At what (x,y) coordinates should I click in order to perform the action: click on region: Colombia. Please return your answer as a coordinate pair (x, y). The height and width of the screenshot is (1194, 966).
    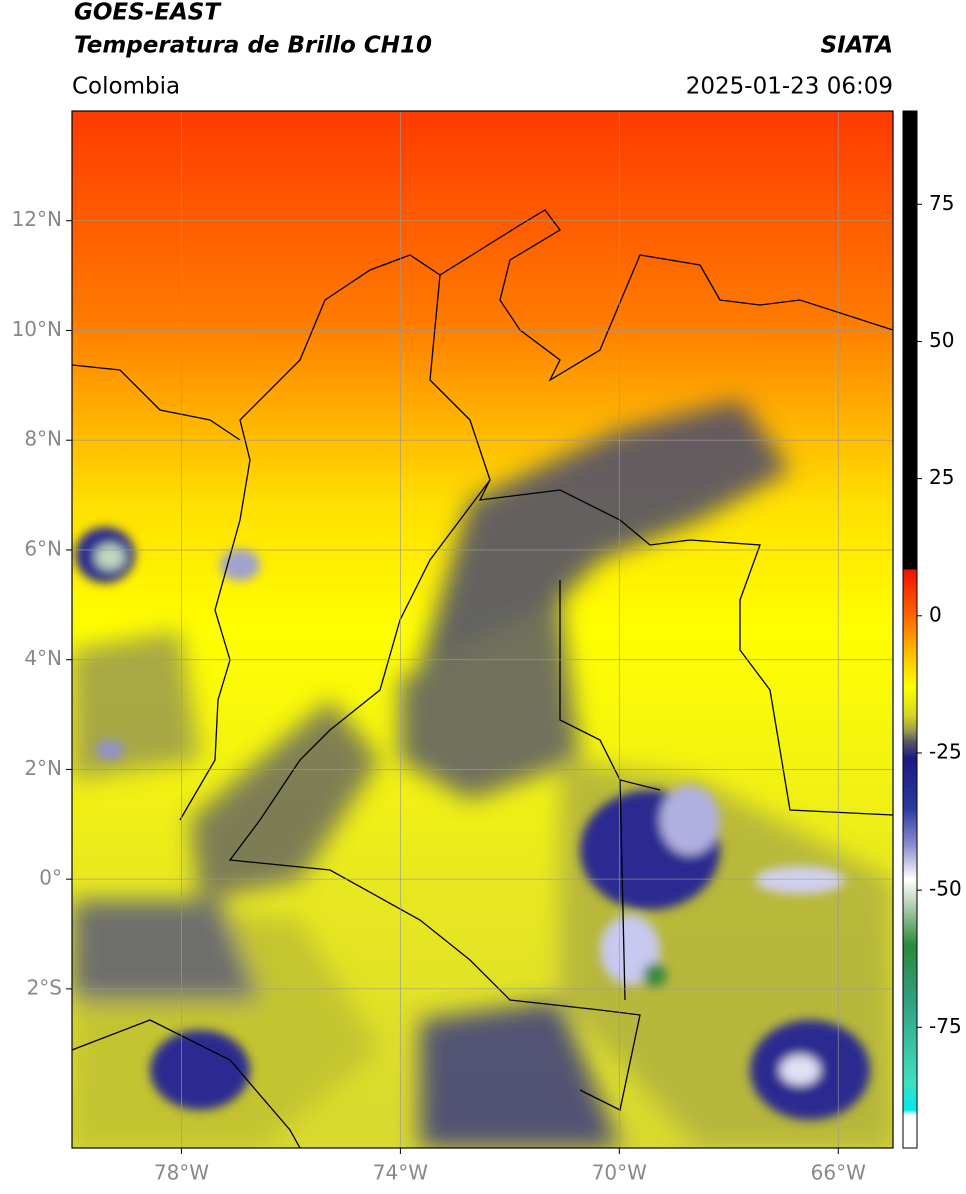
    Looking at the image, I should click on (126, 87).